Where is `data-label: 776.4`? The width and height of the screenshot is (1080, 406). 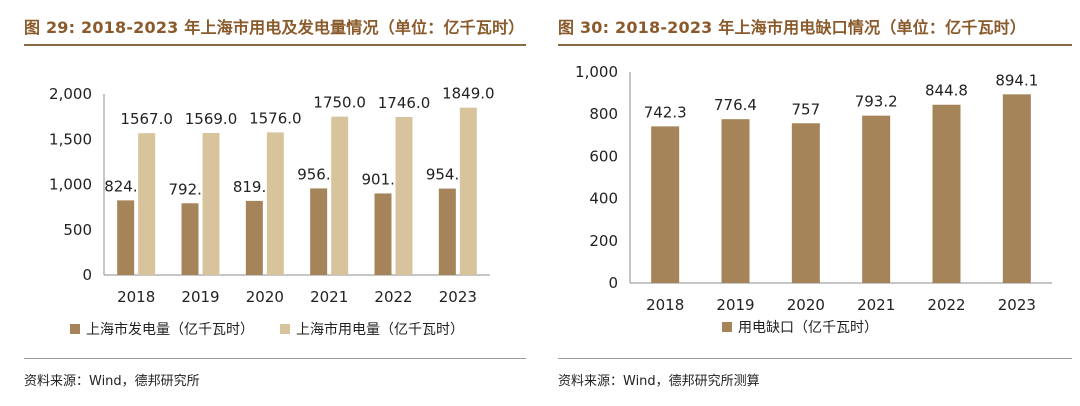 data-label: 776.4 is located at coordinates (735, 105).